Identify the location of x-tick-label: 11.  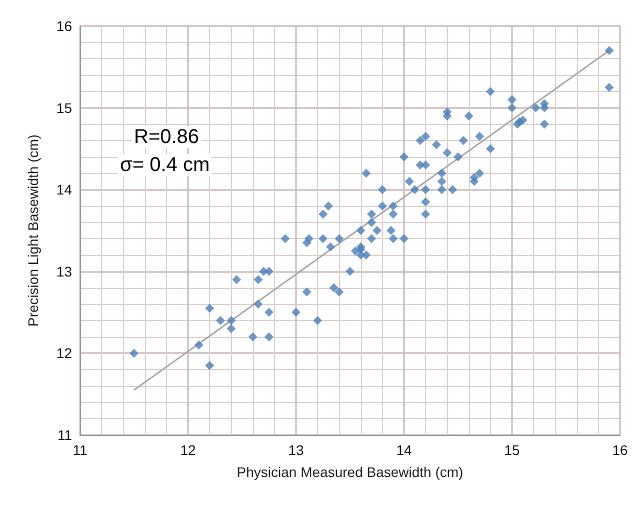
(80, 450).